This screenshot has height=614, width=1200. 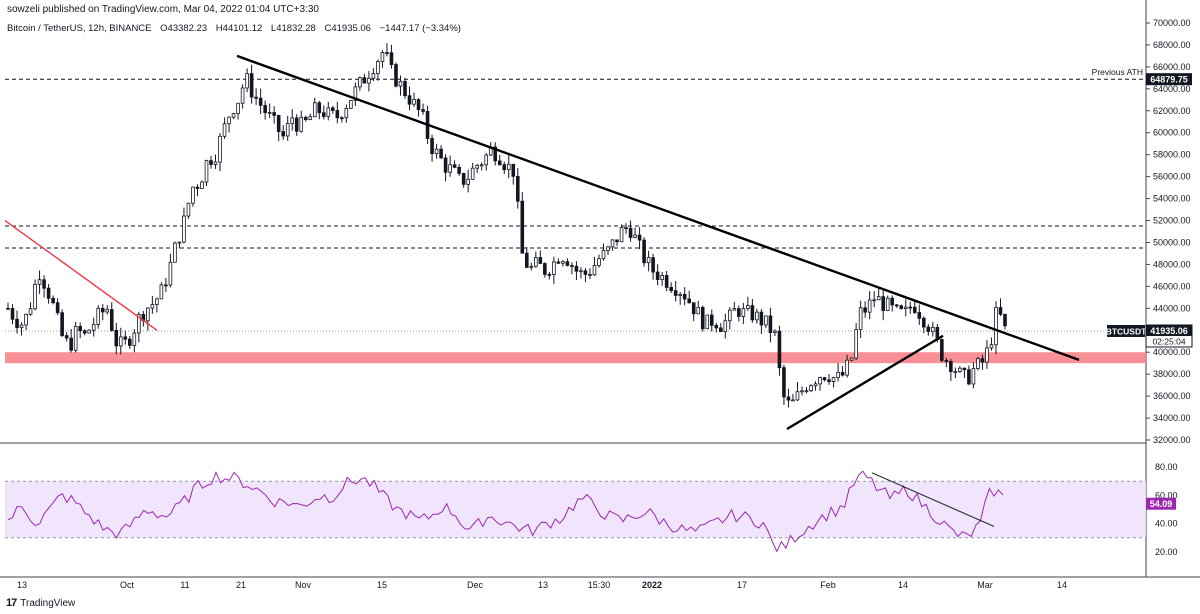 I want to click on rsi-value-tag: 54.09, so click(x=1161, y=503).